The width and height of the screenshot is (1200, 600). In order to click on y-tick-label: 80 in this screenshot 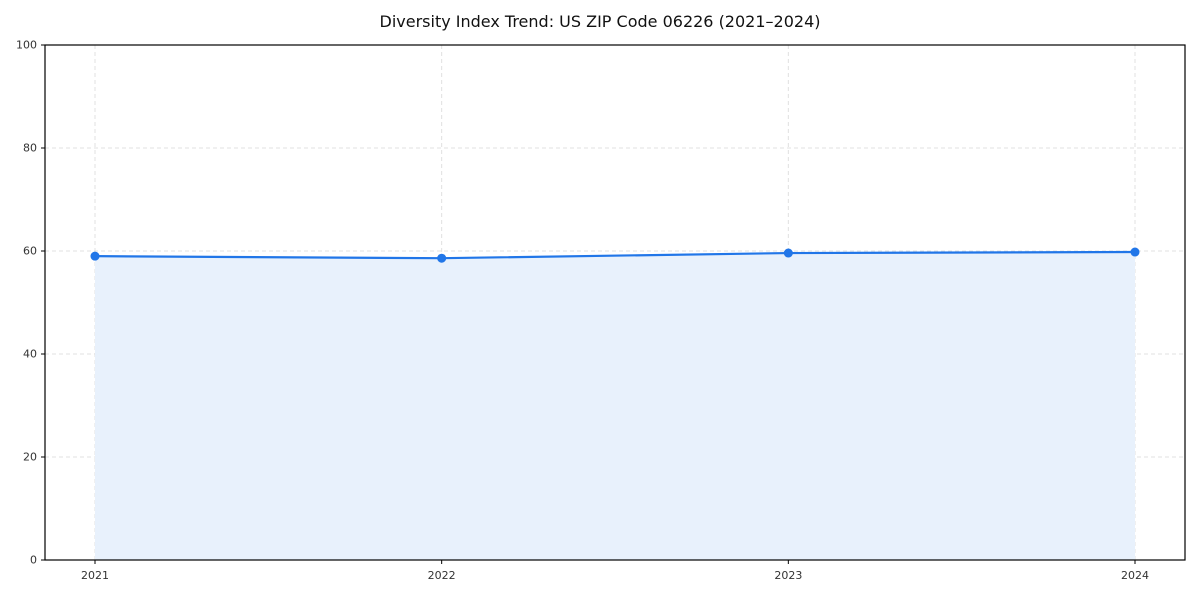, I will do `click(30, 148)`.